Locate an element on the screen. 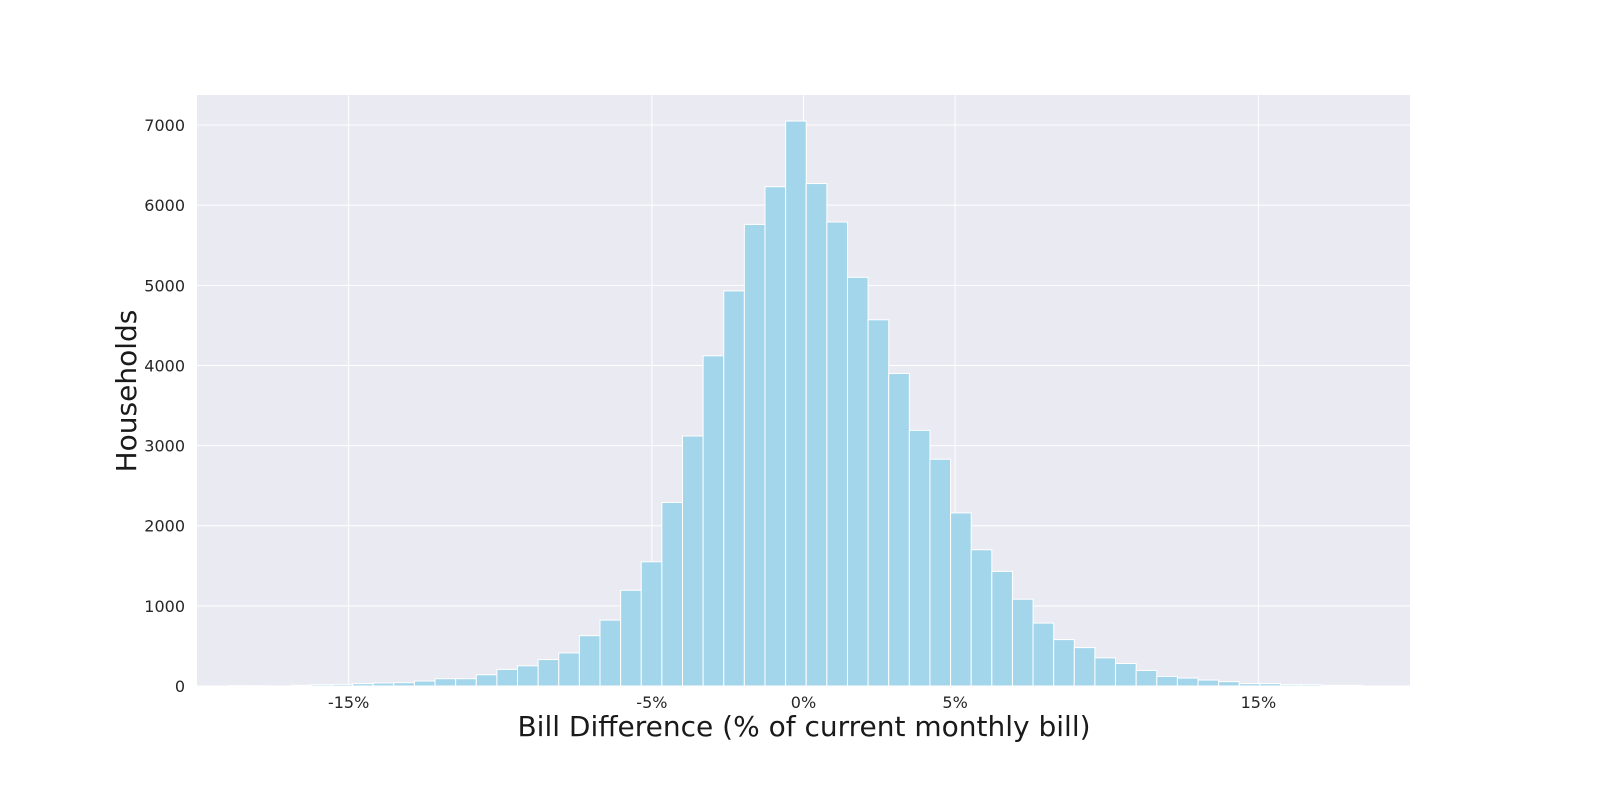 This screenshot has width=1600, height=800. y-tick-label: 5000 is located at coordinates (164, 285).